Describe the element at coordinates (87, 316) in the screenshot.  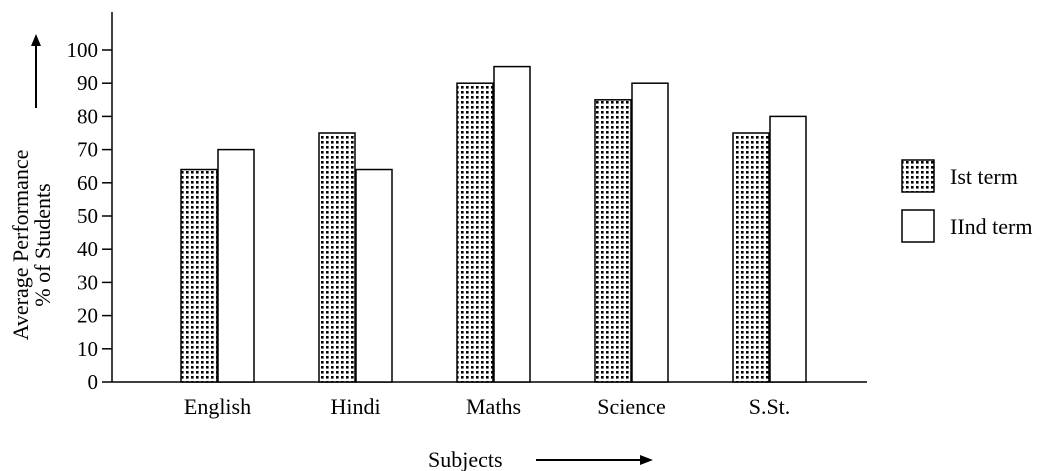
I see `y-tick-label: 20` at that location.